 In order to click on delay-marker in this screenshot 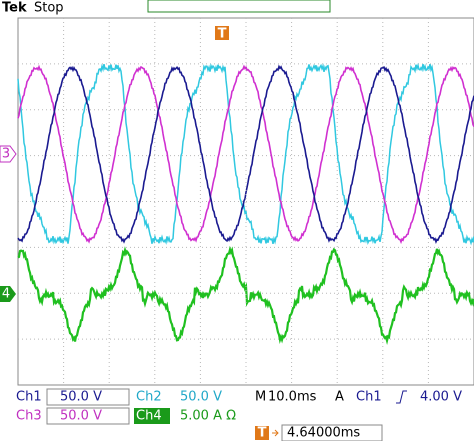, I will do `click(262, 433)`.